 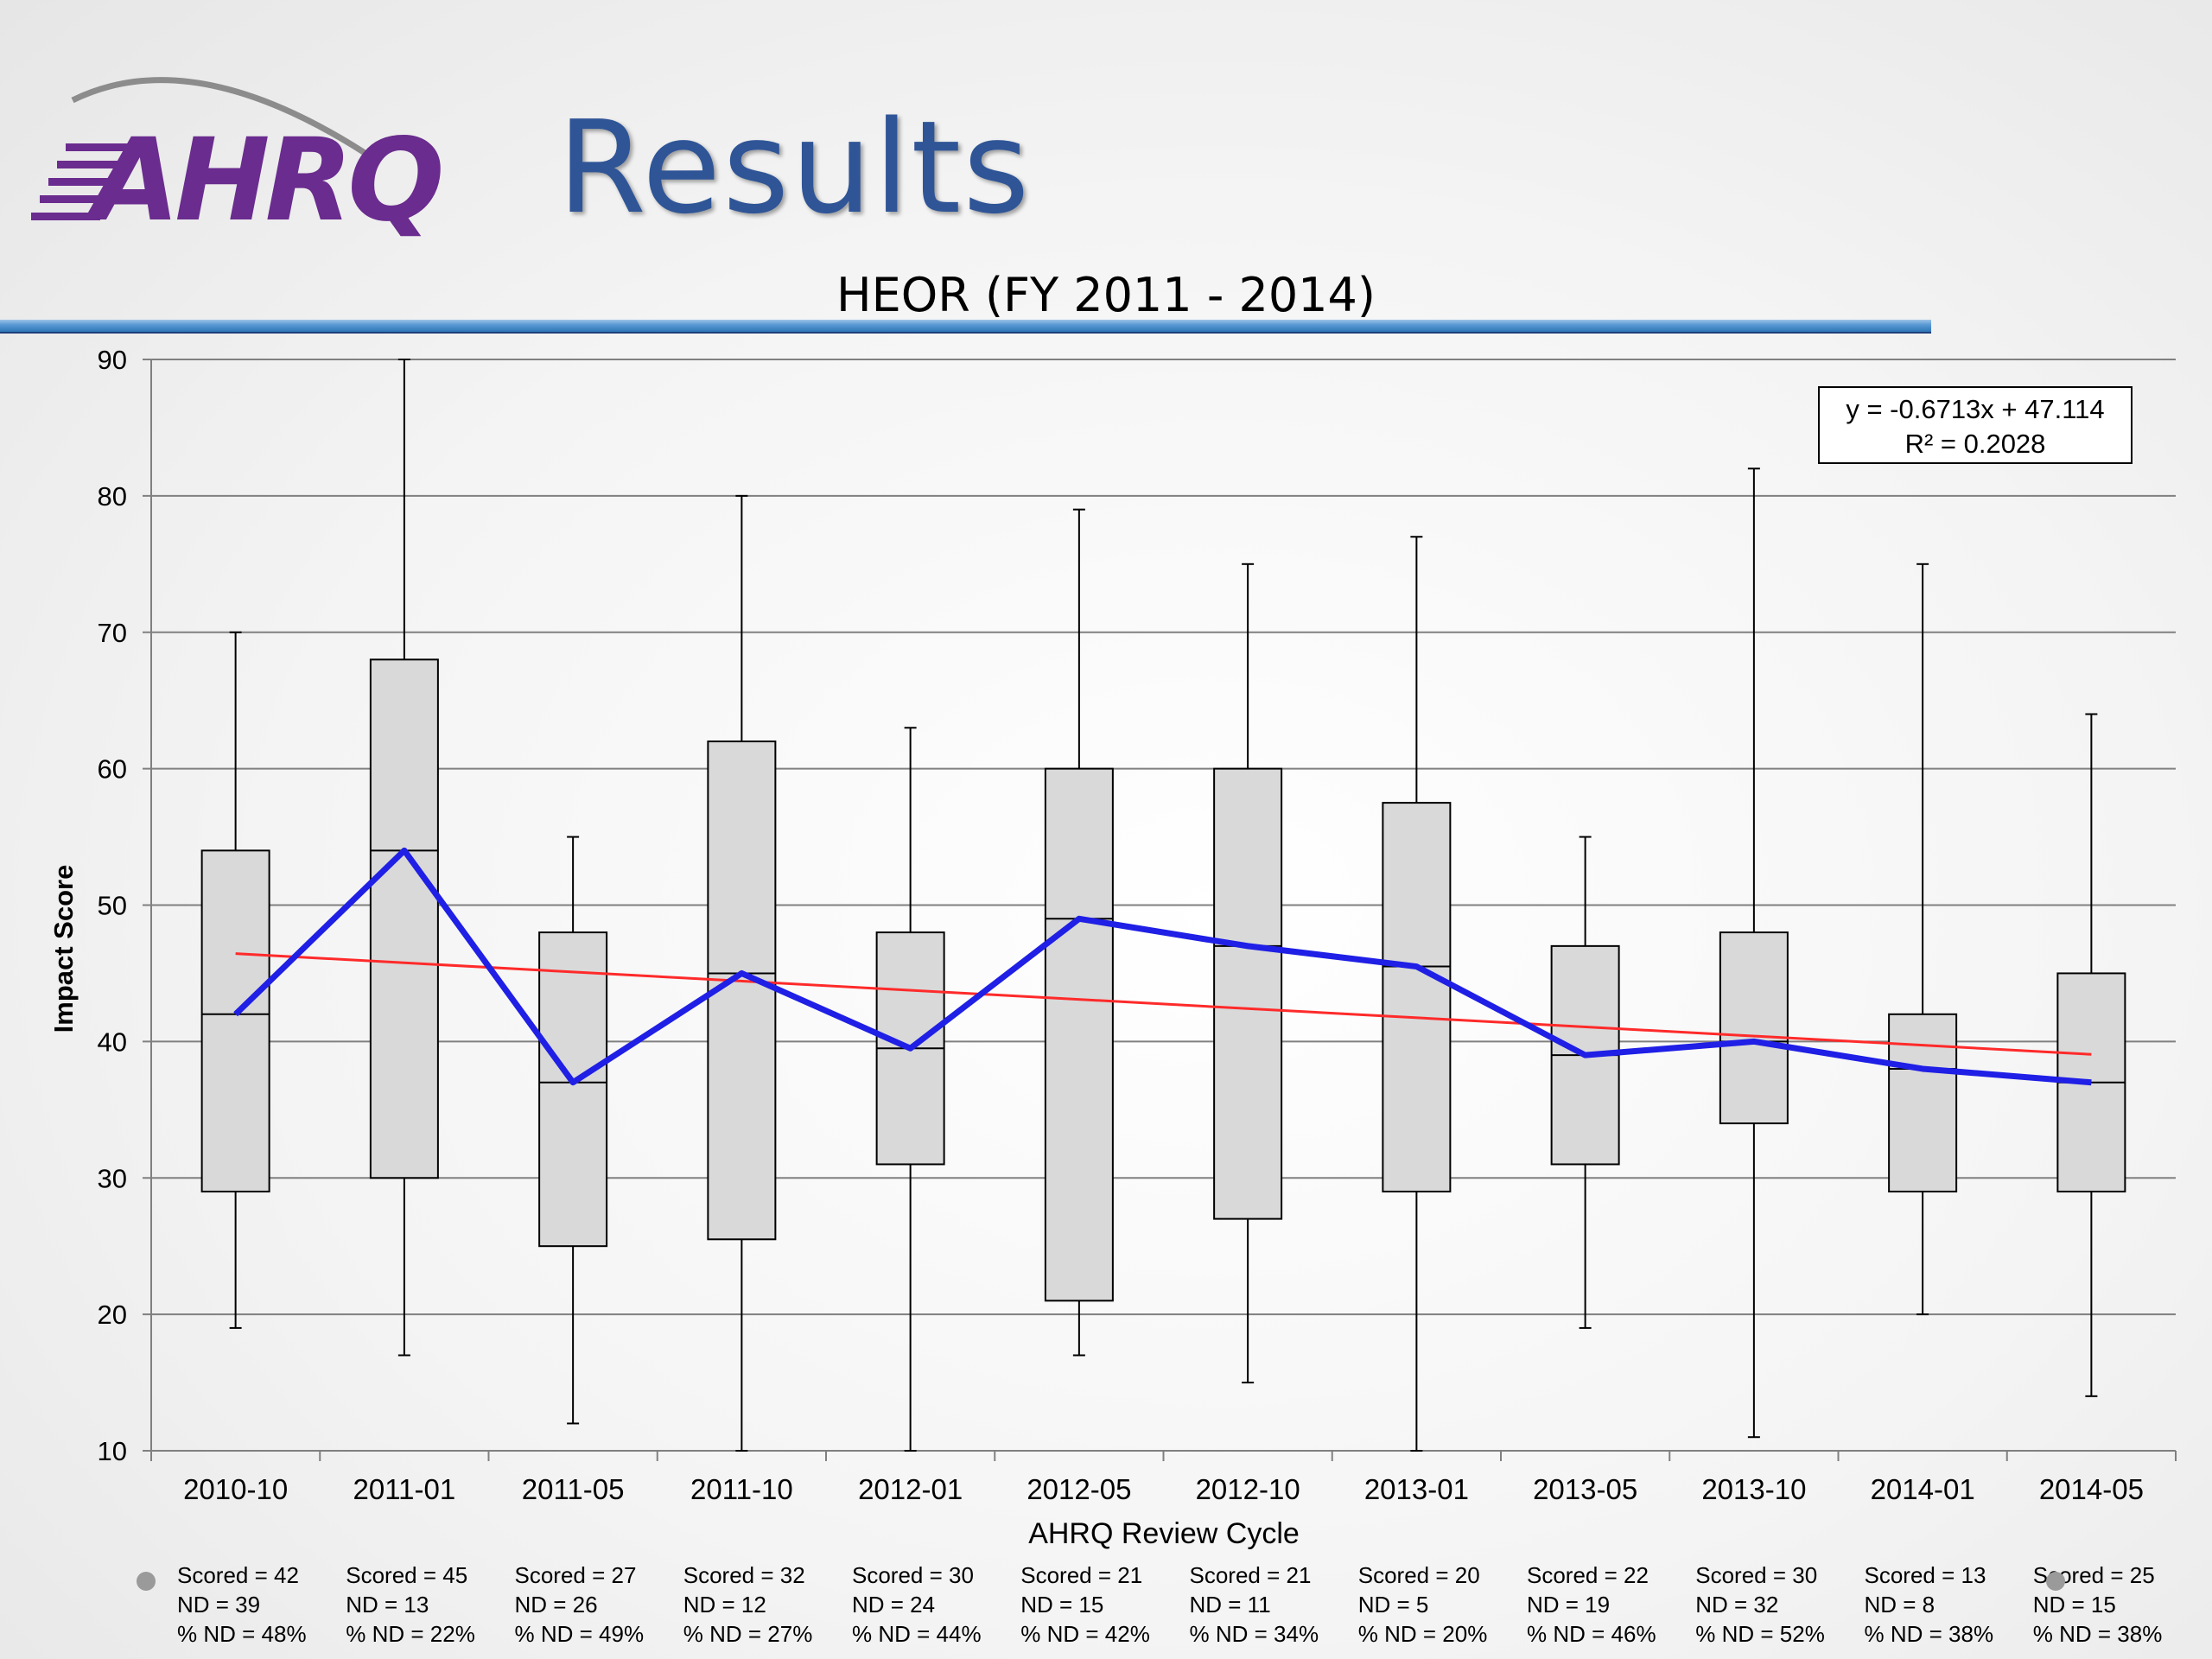 I want to click on x-tick-label: 2012-10, so click(x=1248, y=1489).